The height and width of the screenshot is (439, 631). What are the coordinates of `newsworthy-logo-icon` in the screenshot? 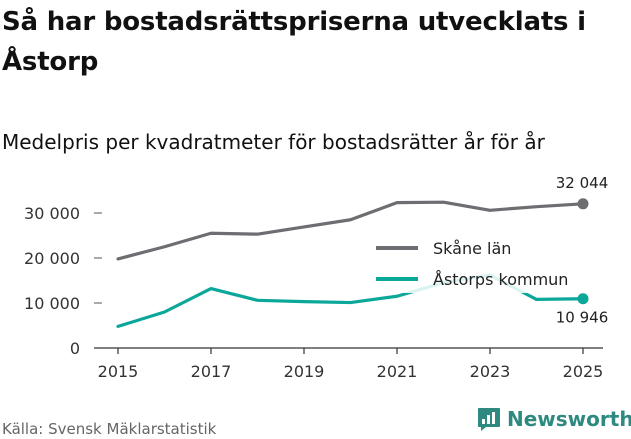 It's located at (489, 419).